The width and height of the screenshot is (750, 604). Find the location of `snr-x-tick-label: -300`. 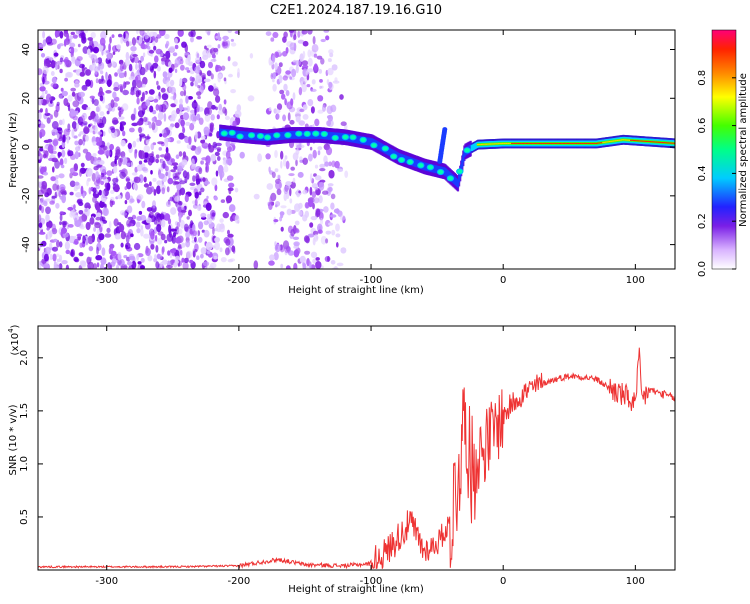

snr-x-tick-label: -300 is located at coordinates (106, 581).